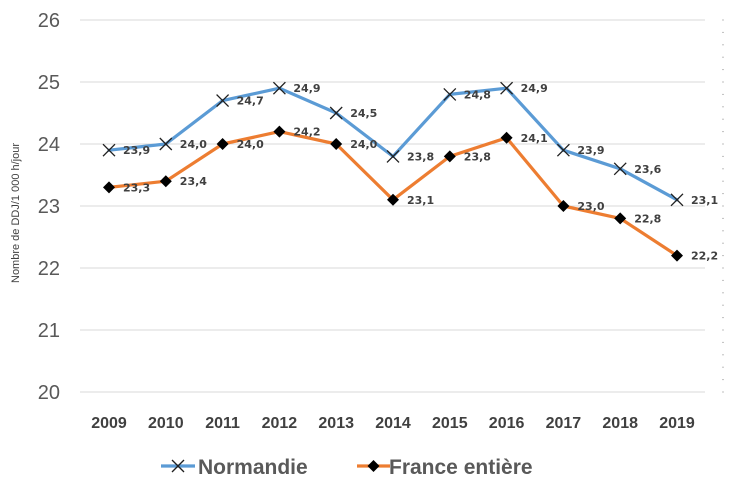 The width and height of the screenshot is (736, 478). I want to click on x-tick-label: 2018, so click(620, 423).